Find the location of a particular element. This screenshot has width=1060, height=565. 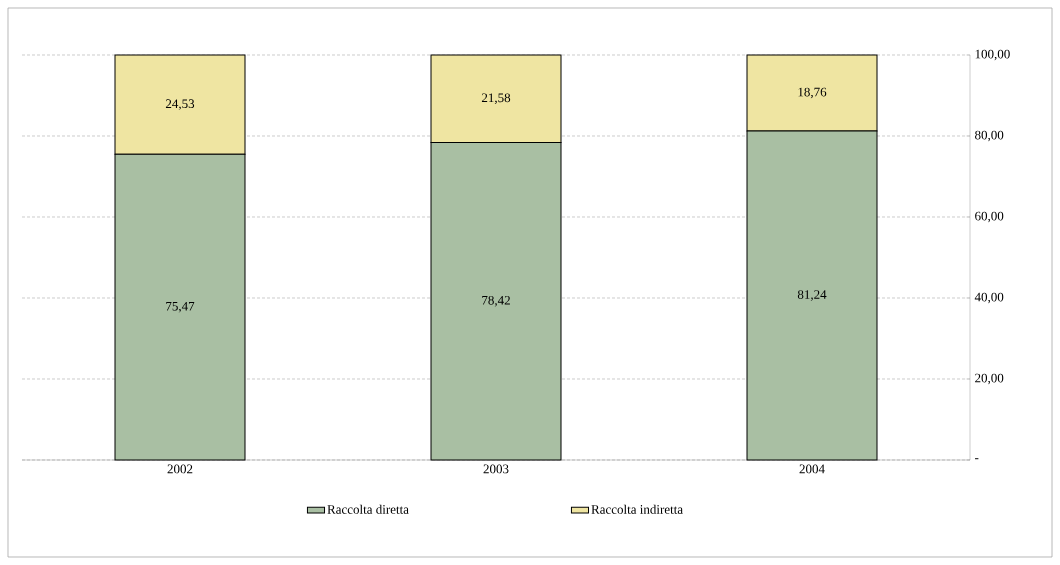

y-tick-label: - is located at coordinates (977, 459).